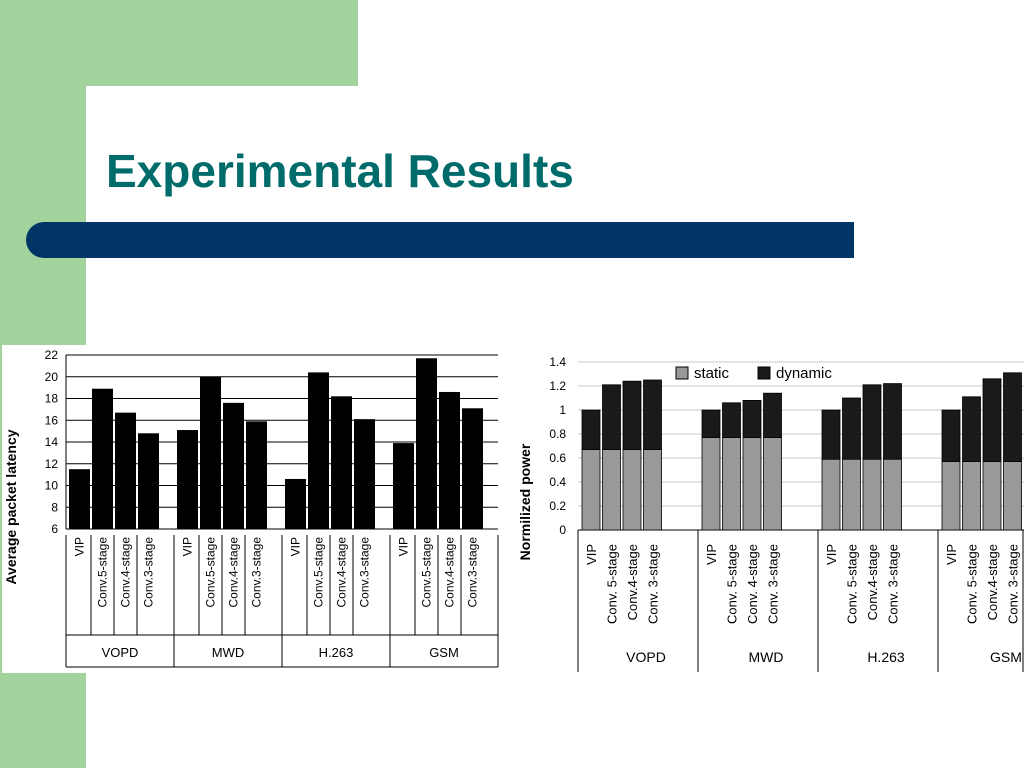 The width and height of the screenshot is (1024, 768). Describe the element at coordinates (52, 355) in the screenshot. I see `y-tick-label: 22` at that location.